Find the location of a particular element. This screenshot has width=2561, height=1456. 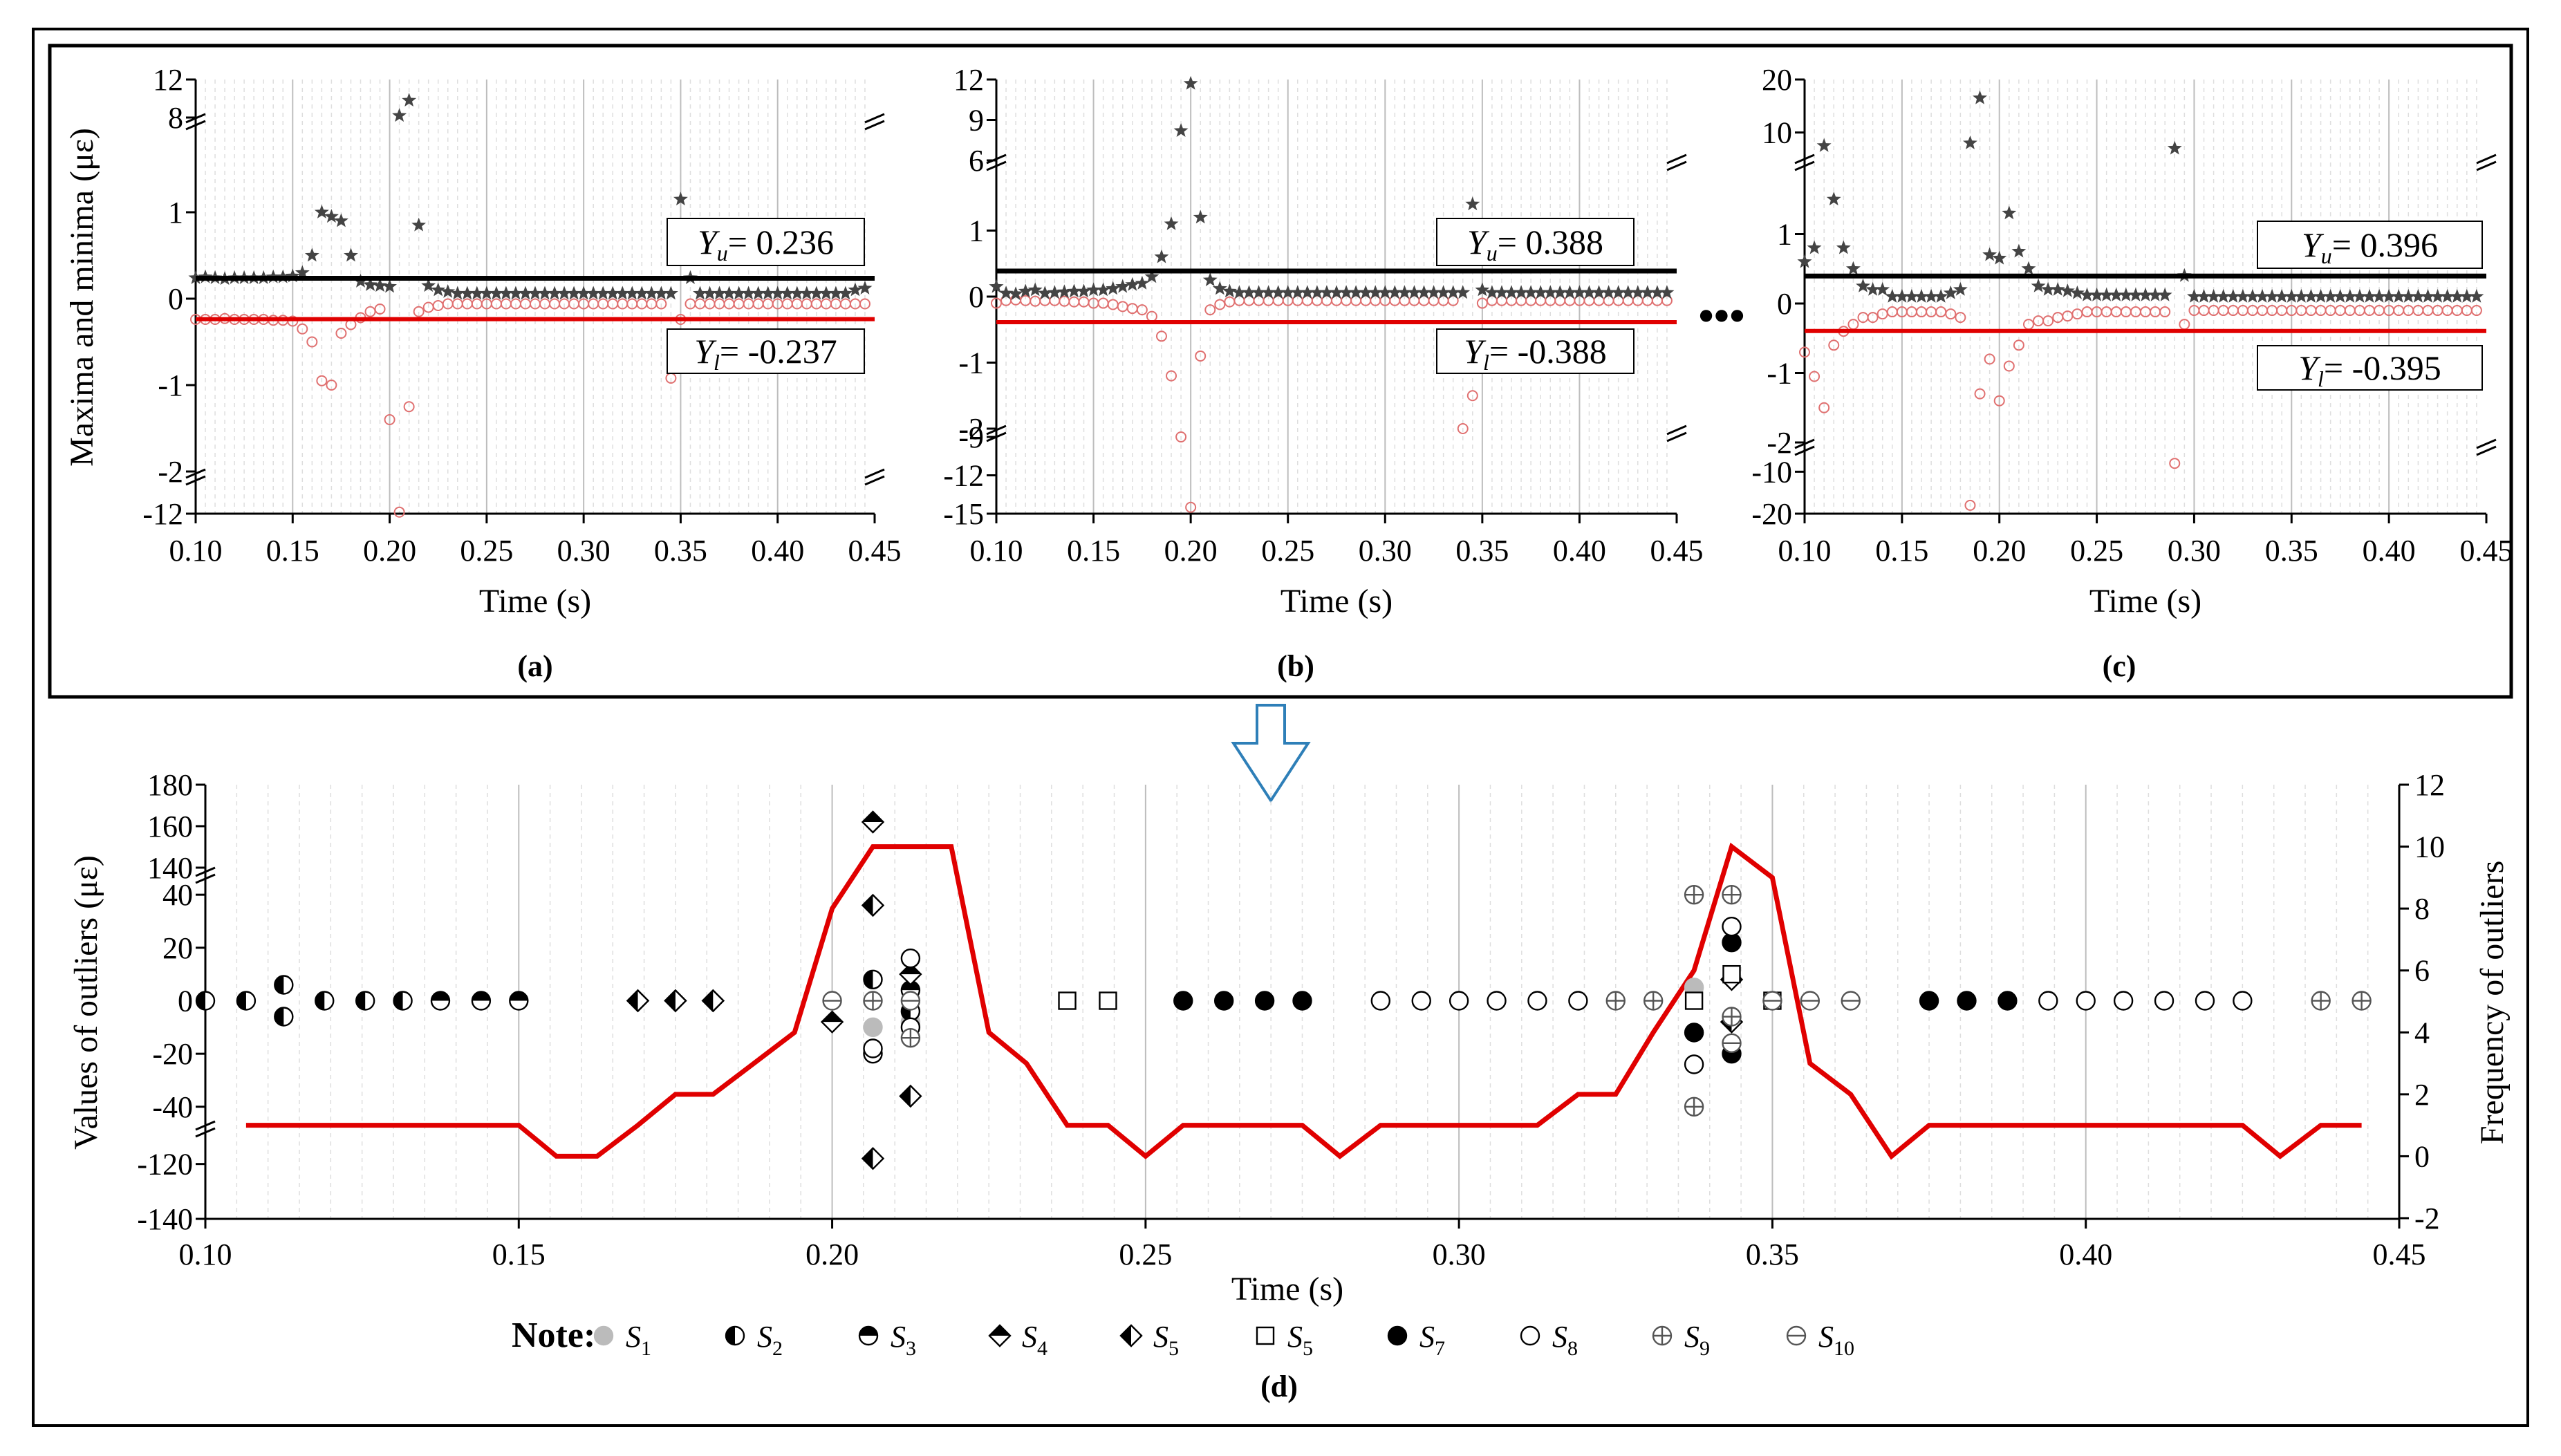

legend-sub: 2 is located at coordinates (777, 1348).